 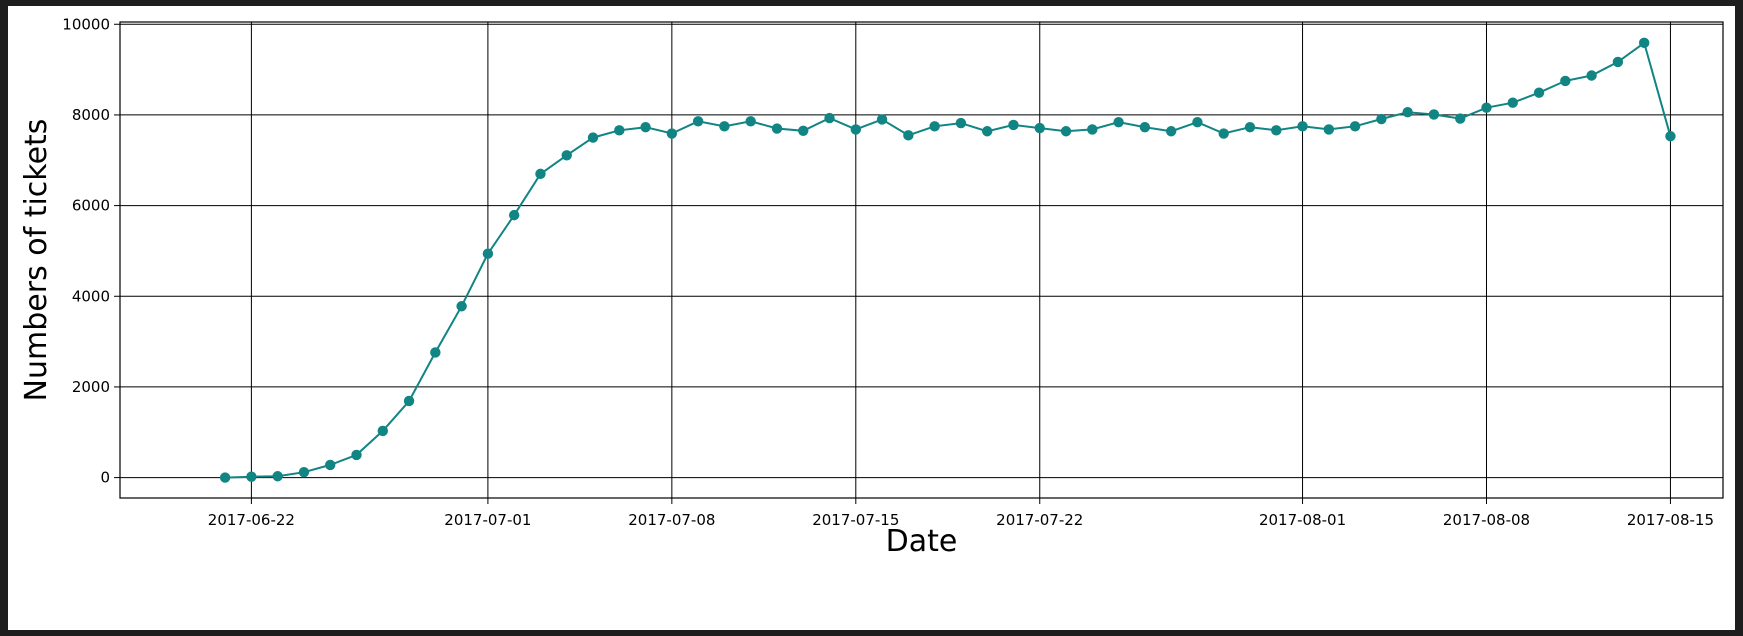 What do you see at coordinates (251, 520) in the screenshot?
I see `x-tick-label: 2017-06-22` at bounding box center [251, 520].